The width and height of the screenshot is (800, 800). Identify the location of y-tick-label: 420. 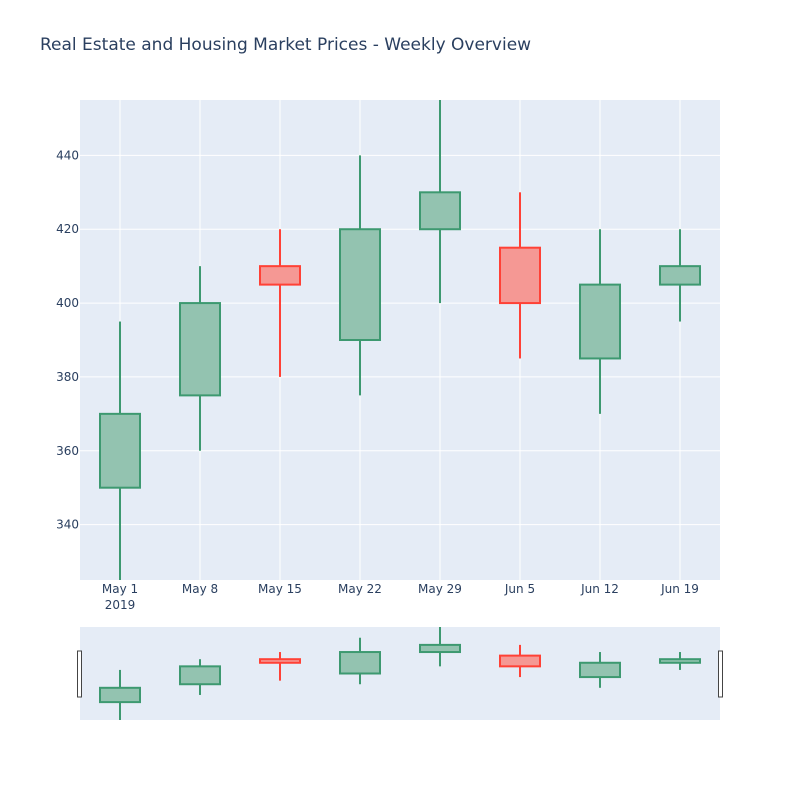
(67, 229).